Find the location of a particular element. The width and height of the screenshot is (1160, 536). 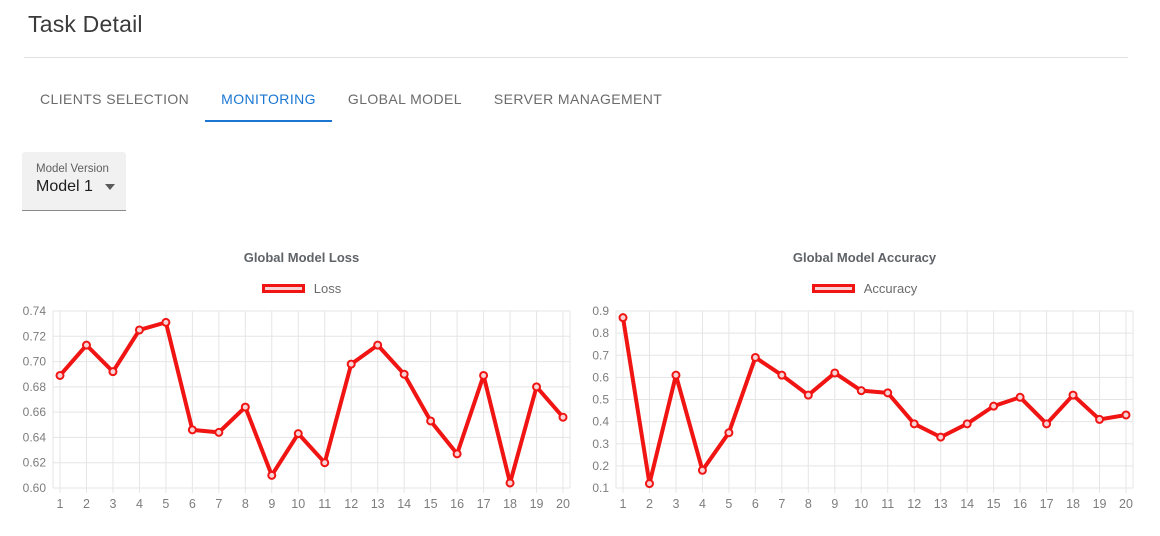

svg-text: 0.3 is located at coordinates (600, 444).